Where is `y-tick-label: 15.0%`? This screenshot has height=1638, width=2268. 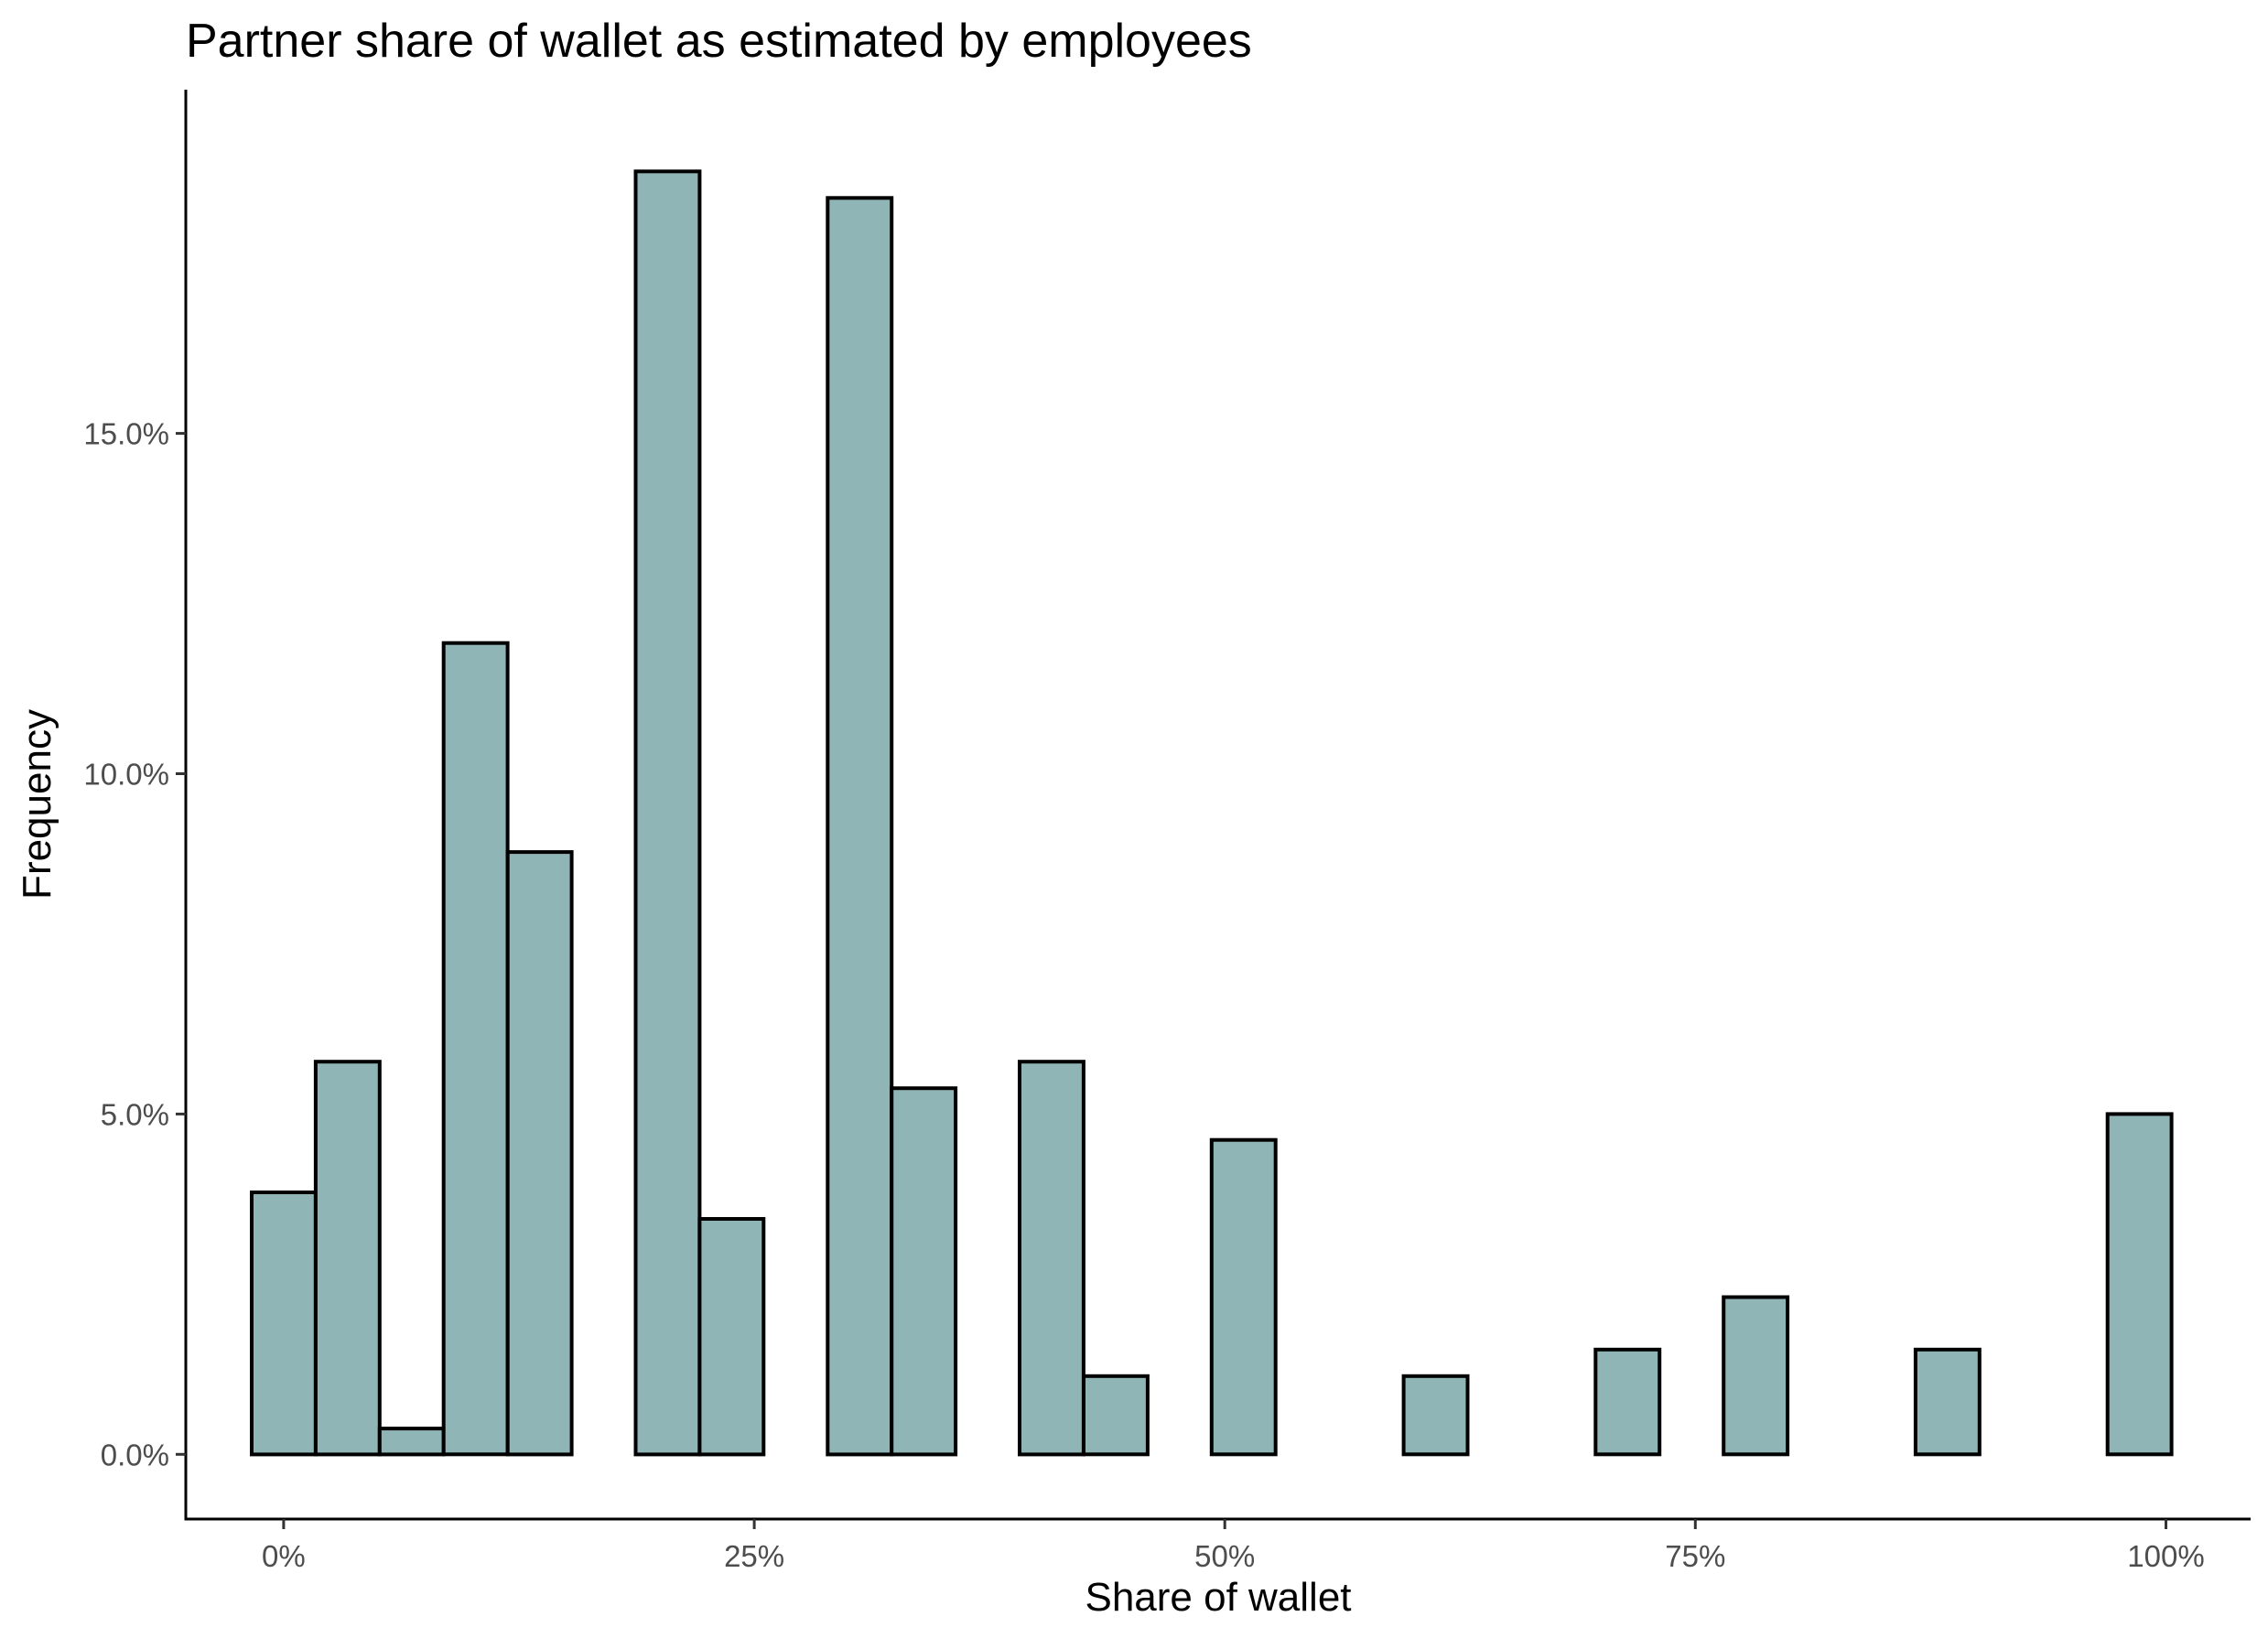
y-tick-label: 15.0% is located at coordinates (126, 434).